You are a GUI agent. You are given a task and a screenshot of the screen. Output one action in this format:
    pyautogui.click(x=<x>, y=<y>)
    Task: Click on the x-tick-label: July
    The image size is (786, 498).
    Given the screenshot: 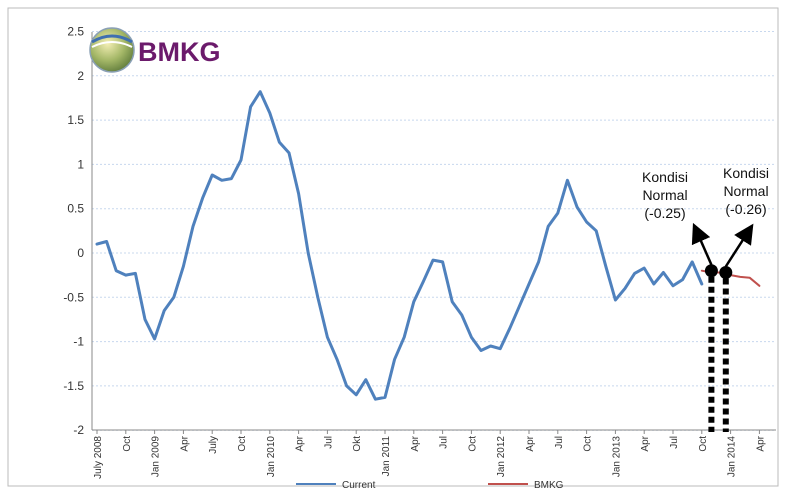 What is the action you would take?
    pyautogui.click(x=213, y=445)
    